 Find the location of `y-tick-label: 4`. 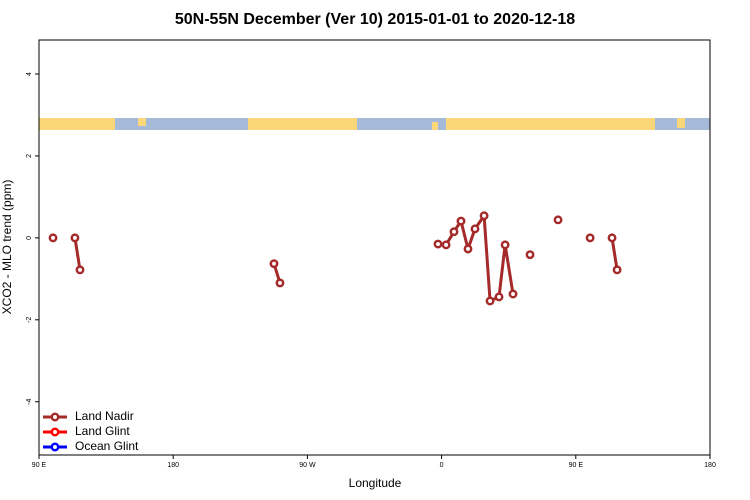

y-tick-label: 4 is located at coordinates (29, 74).